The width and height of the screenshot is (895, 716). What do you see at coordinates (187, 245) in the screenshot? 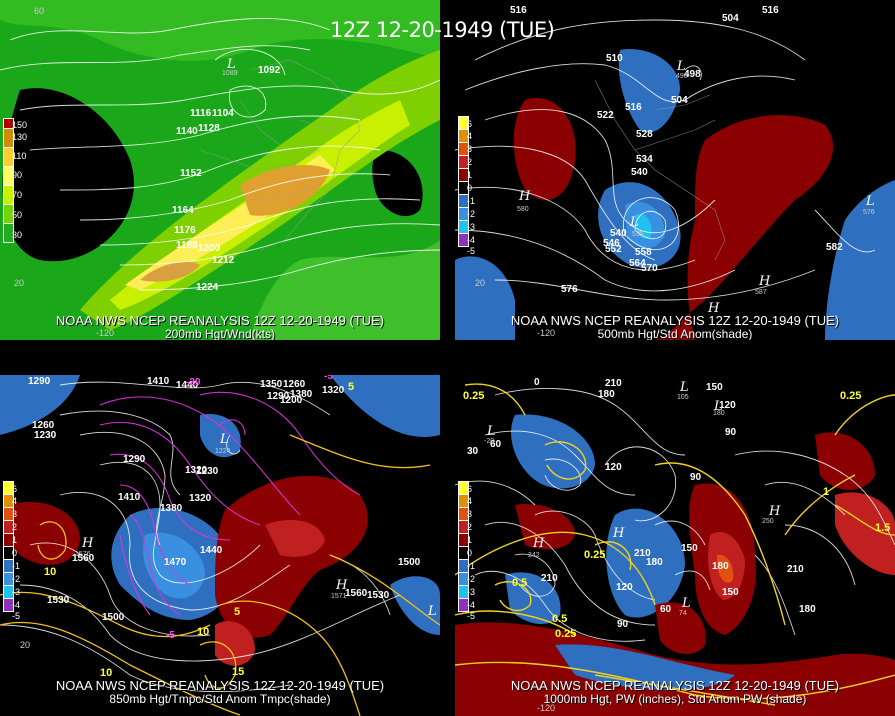
I see `hgt-label: 1188` at bounding box center [187, 245].